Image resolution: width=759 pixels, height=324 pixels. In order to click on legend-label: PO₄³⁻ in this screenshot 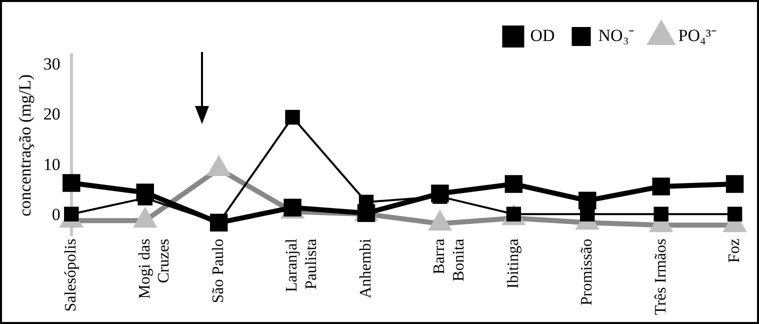, I will do `click(698, 35)`.